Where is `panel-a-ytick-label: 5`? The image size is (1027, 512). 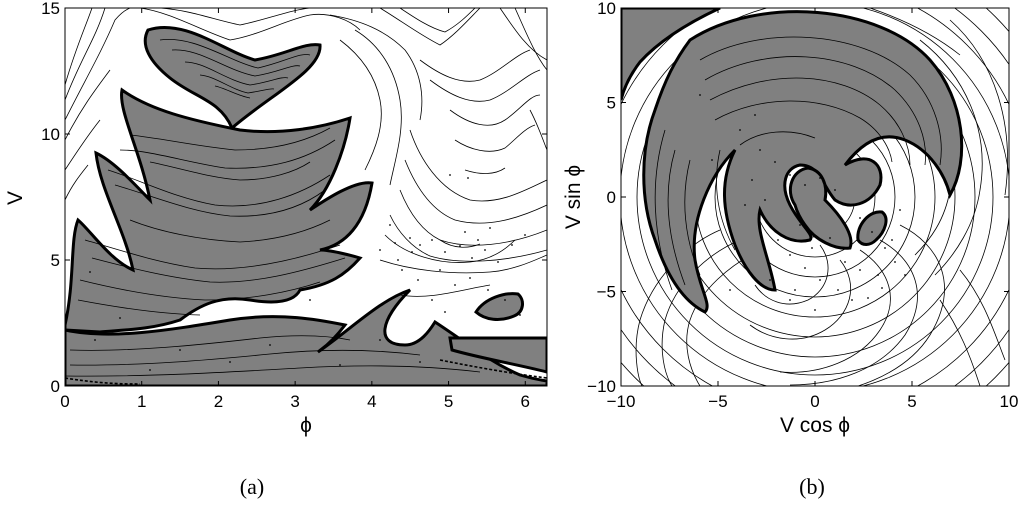 panel-a-ytick-label: 5 is located at coordinates (55, 260).